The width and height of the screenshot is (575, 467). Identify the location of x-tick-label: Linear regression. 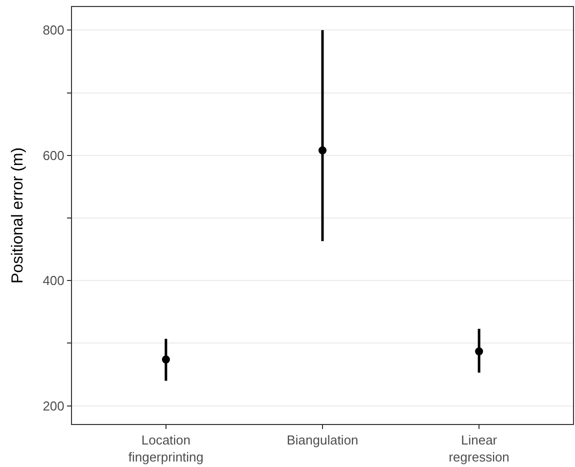
(479, 448).